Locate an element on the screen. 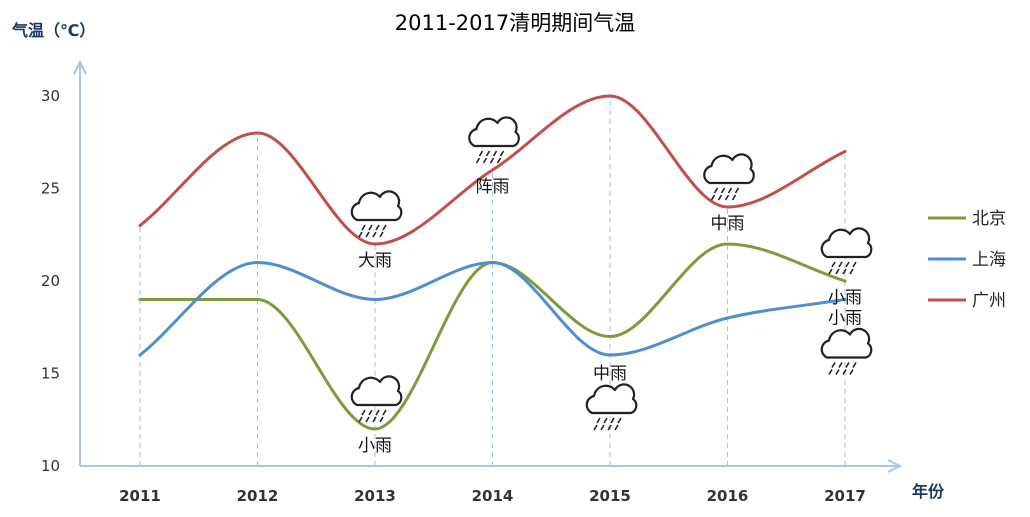  y-axis-arrow is located at coordinates (80, 67).